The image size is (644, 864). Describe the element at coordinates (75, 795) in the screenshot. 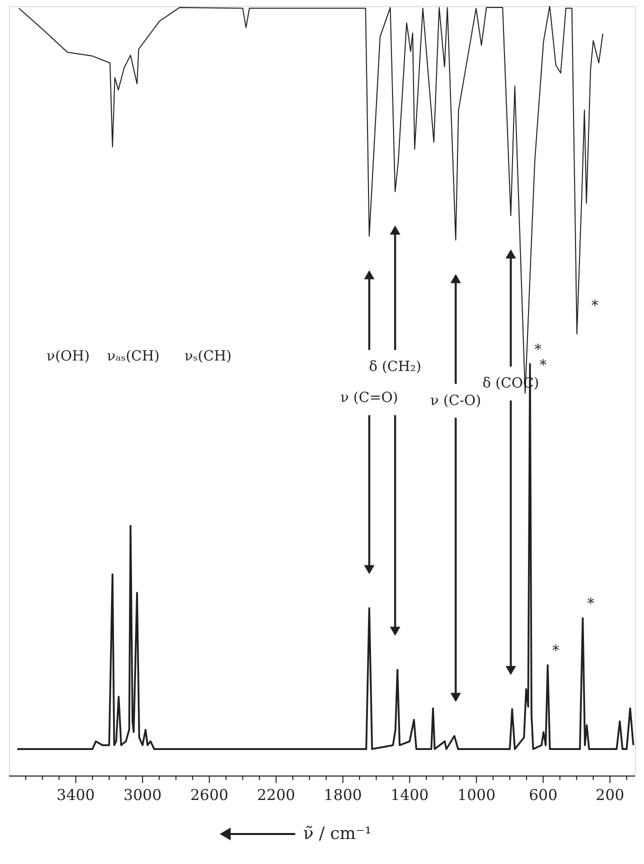

I see `x-tick-label: 3400` at that location.